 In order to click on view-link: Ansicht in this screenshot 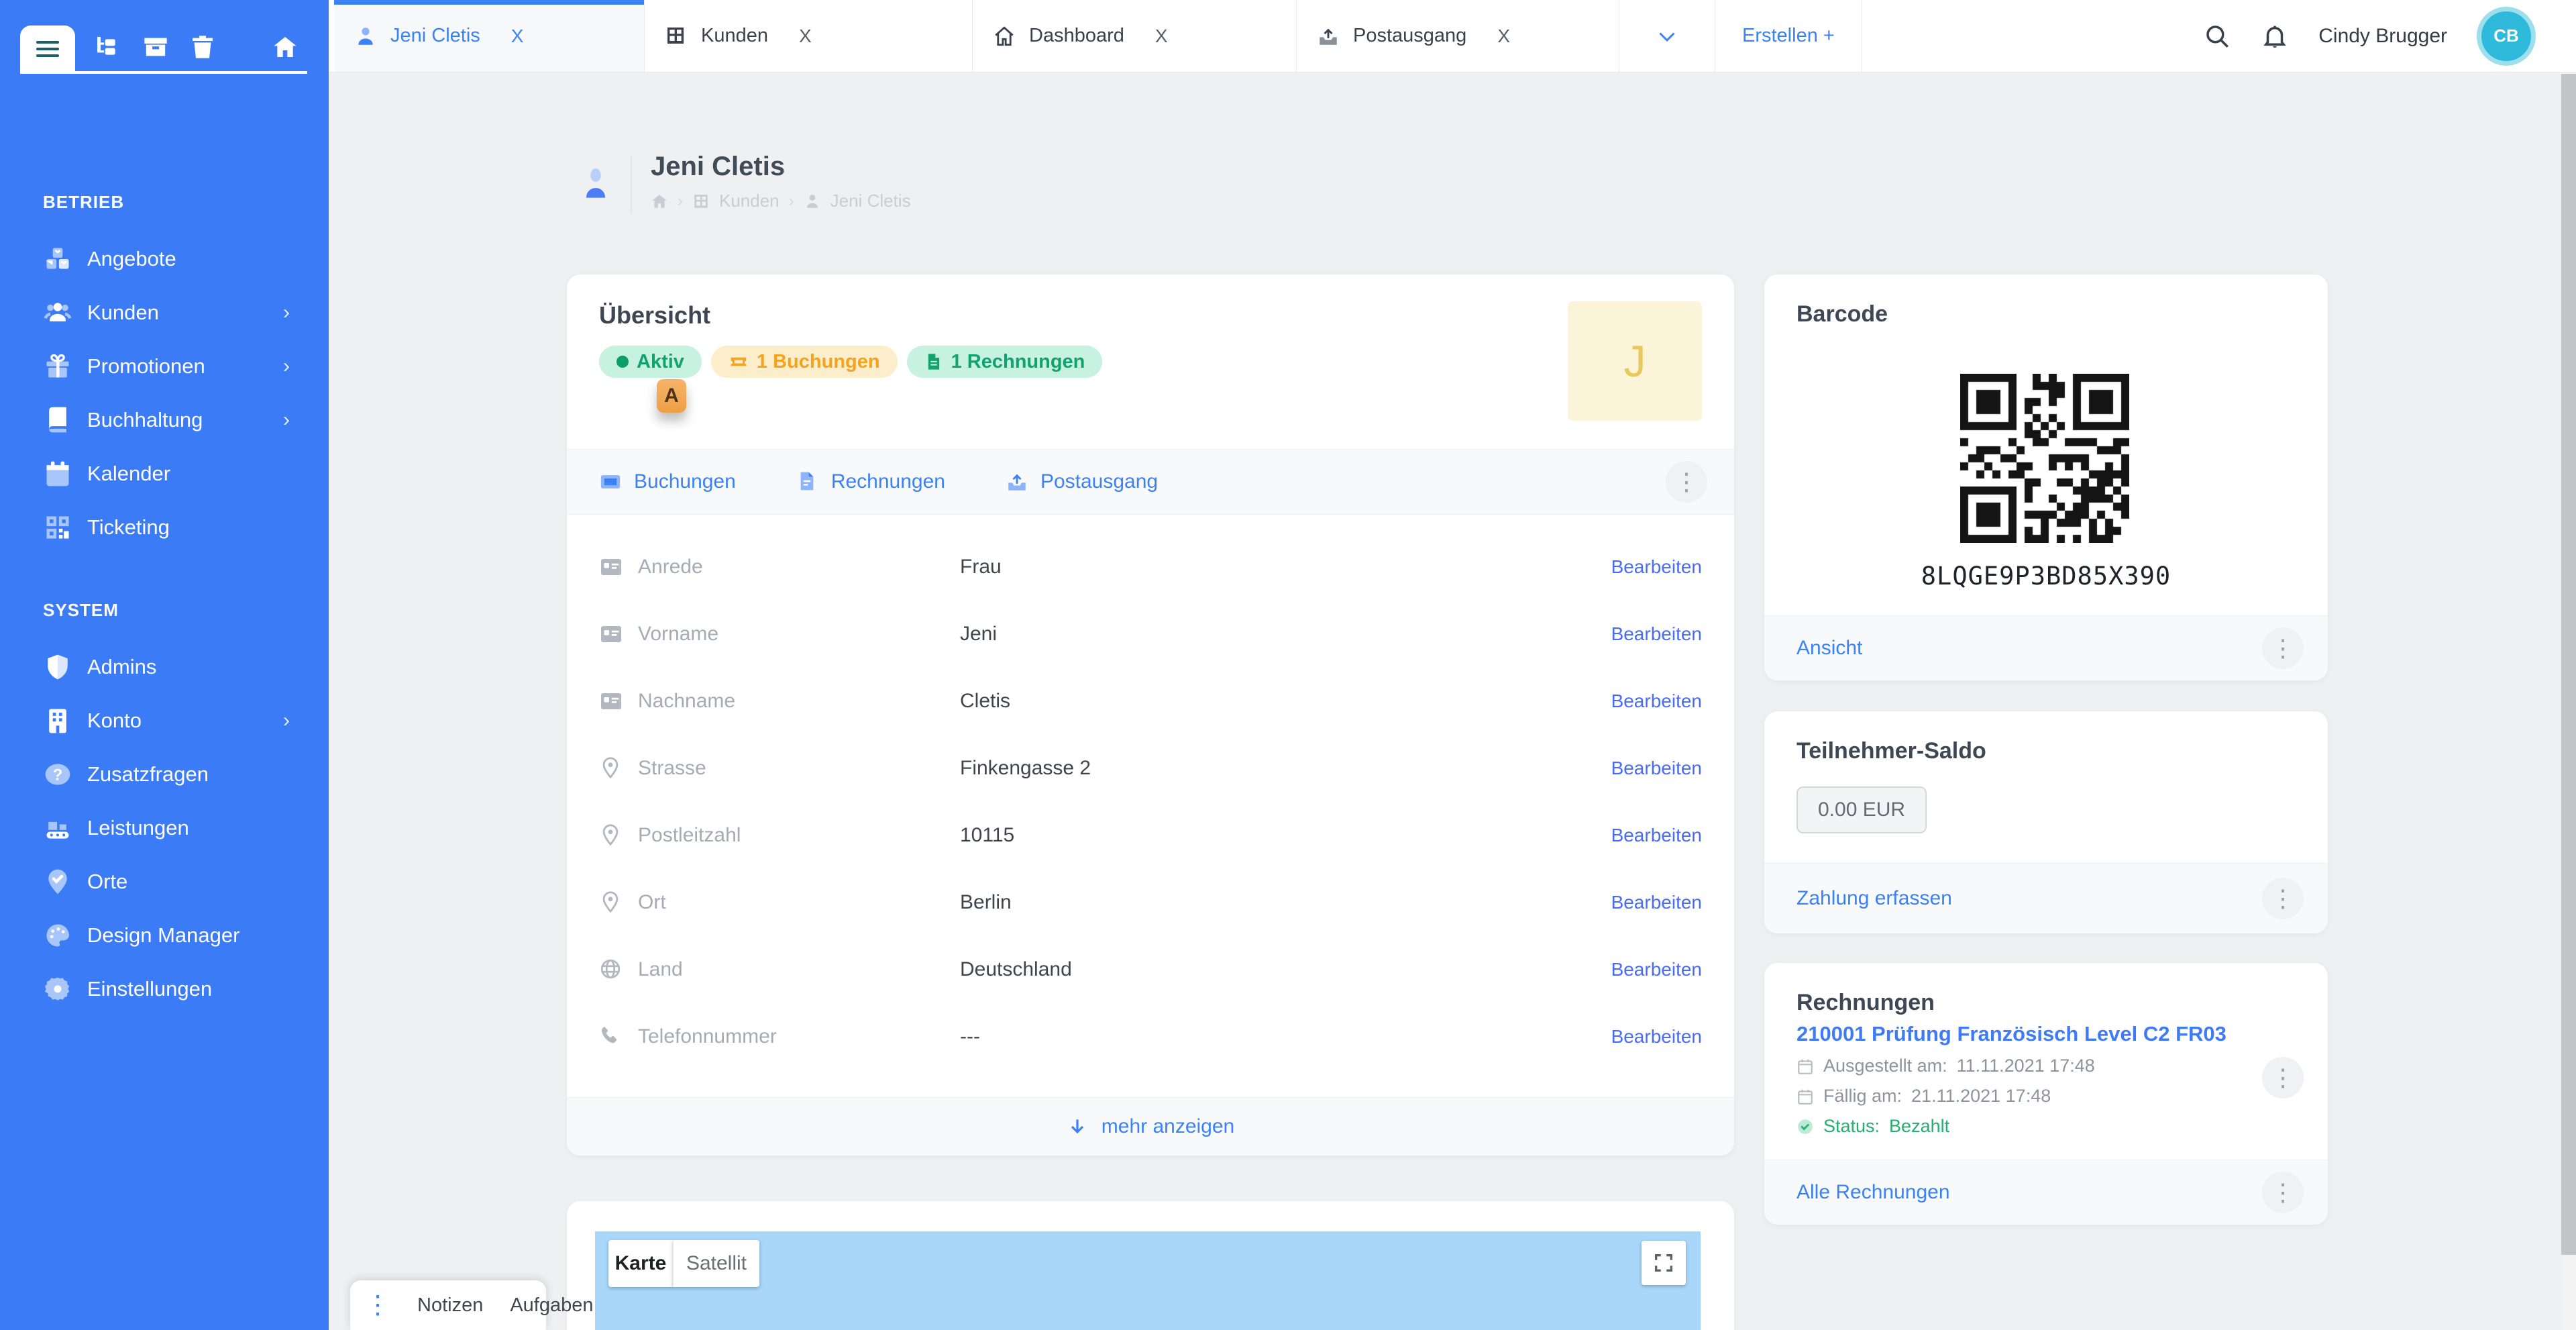, I will do `click(1829, 648)`.